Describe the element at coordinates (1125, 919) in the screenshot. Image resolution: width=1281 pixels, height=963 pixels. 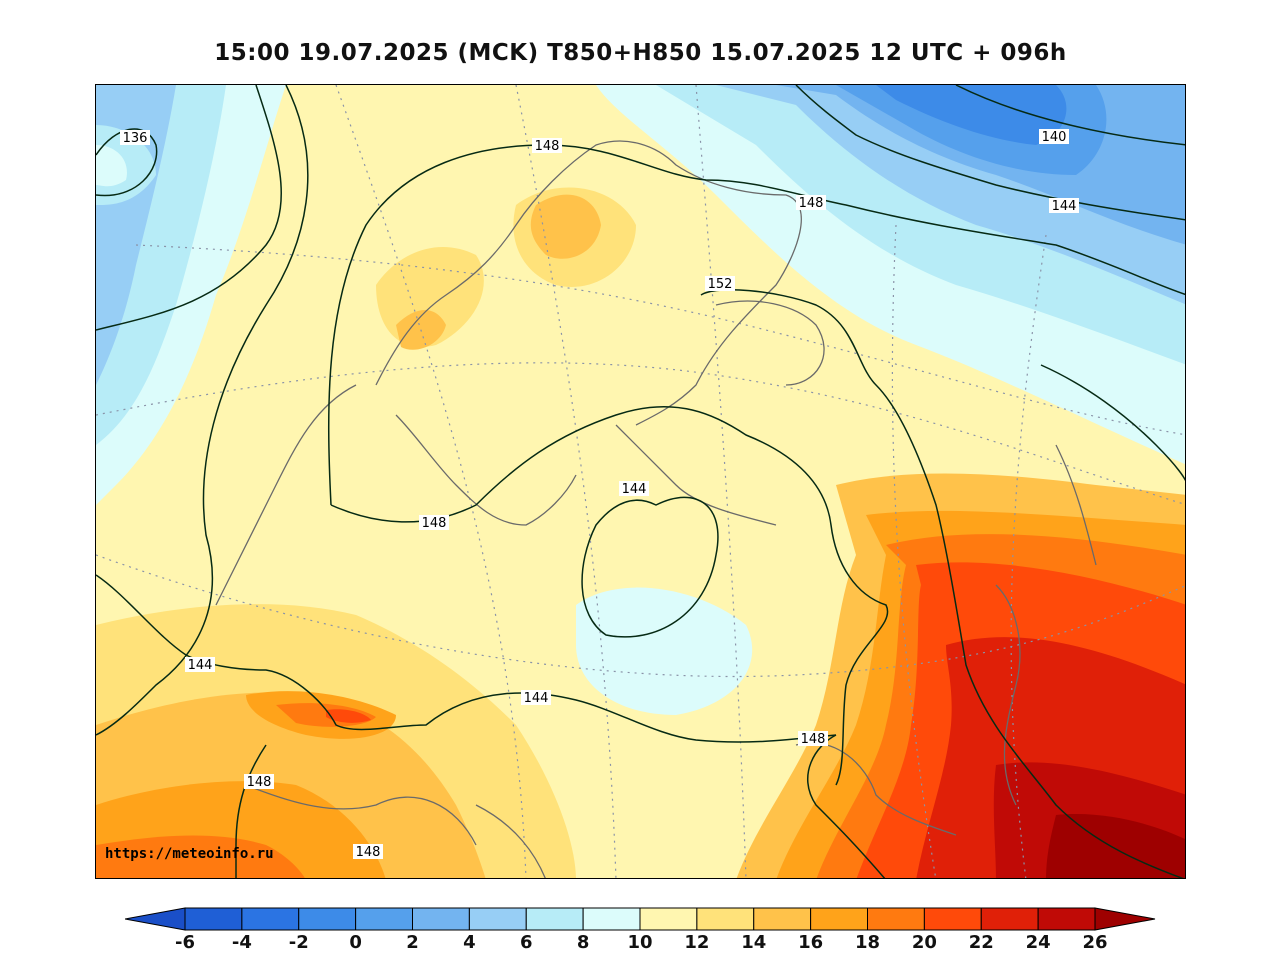
I see `colorbar-over-arrow` at that location.